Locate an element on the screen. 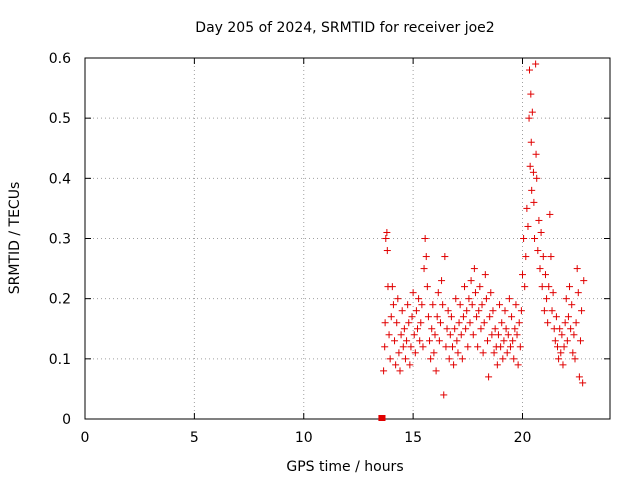 Image resolution: width=640 pixels, height=480 pixels. y-tick-label: 0.1 is located at coordinates (60, 360).